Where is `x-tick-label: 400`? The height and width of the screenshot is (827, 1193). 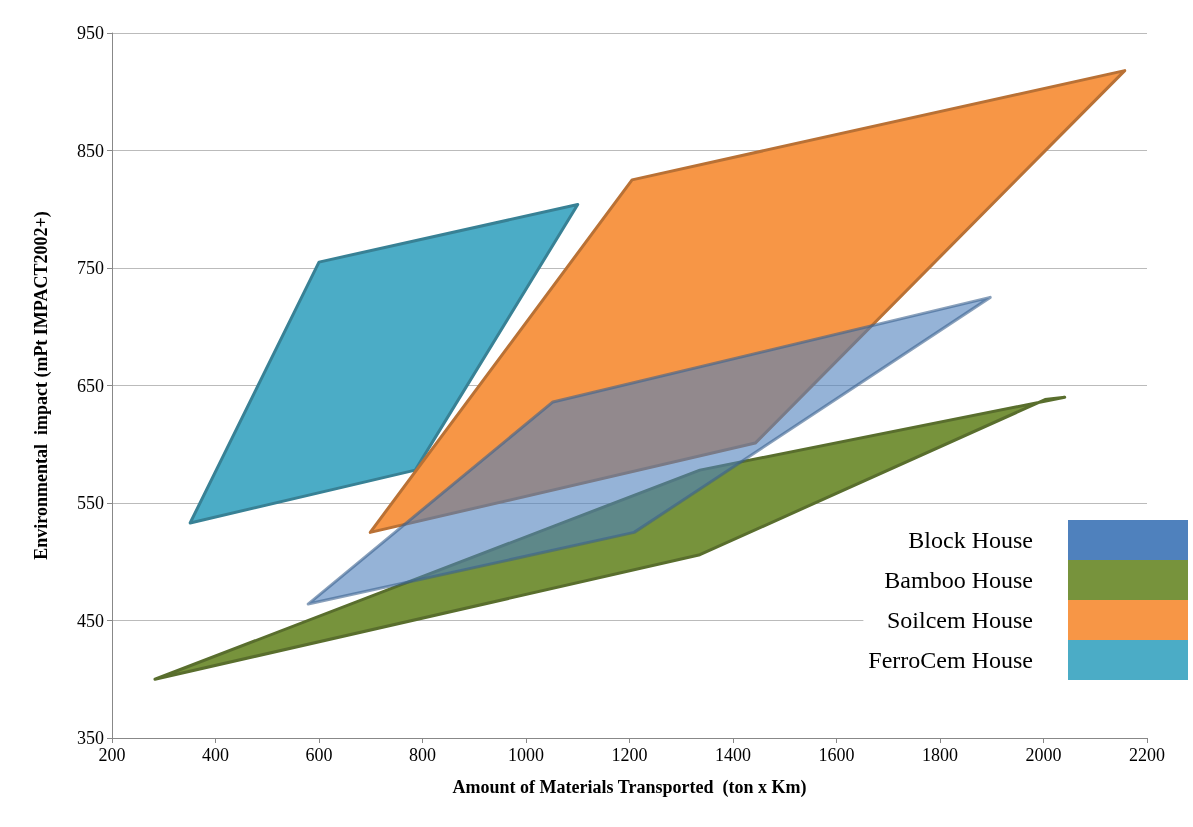
x-tick-label: 400 is located at coordinates (215, 755).